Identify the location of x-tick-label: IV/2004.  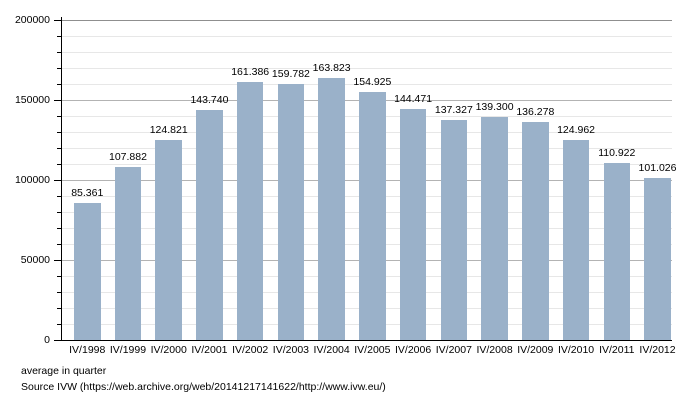
(331, 350).